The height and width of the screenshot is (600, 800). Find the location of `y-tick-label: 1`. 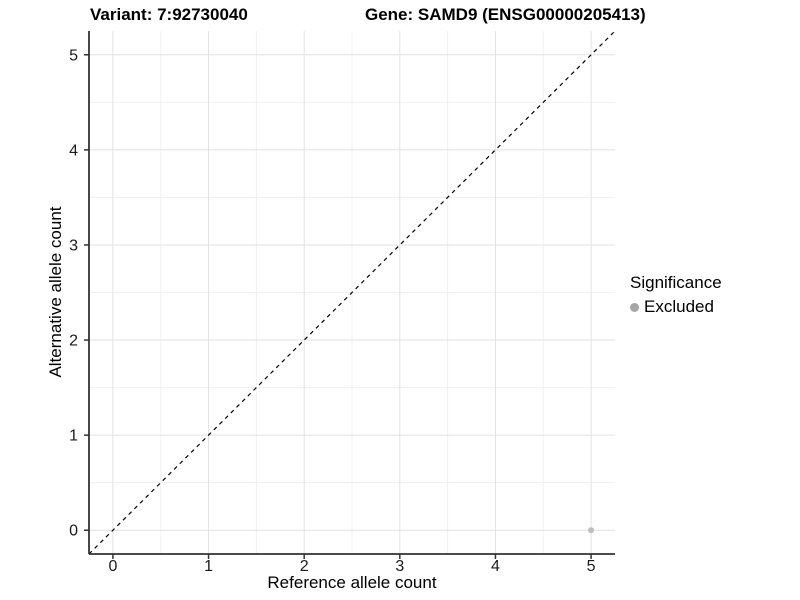

y-tick-label: 1 is located at coordinates (73, 436).